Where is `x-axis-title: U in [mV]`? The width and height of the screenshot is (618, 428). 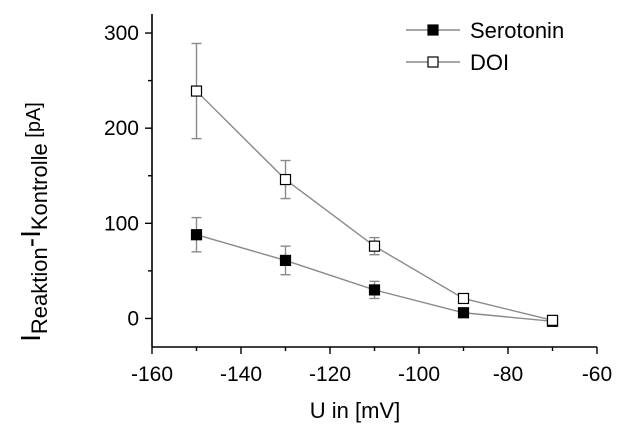
x-axis-title: U in [mV] is located at coordinates (355, 410).